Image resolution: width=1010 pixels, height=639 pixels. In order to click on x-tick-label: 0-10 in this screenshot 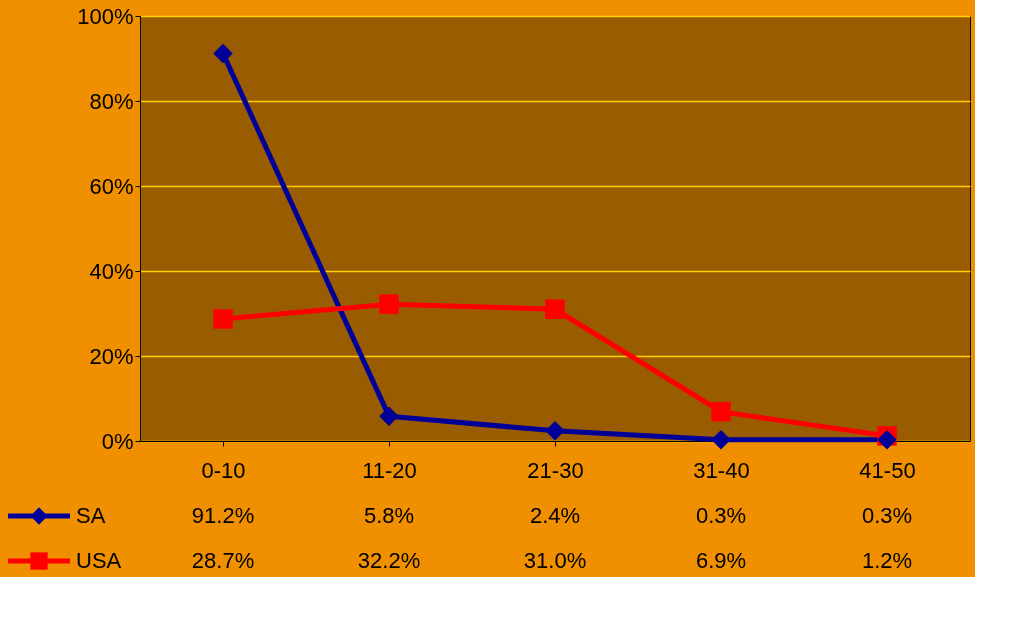, I will do `click(223, 470)`.